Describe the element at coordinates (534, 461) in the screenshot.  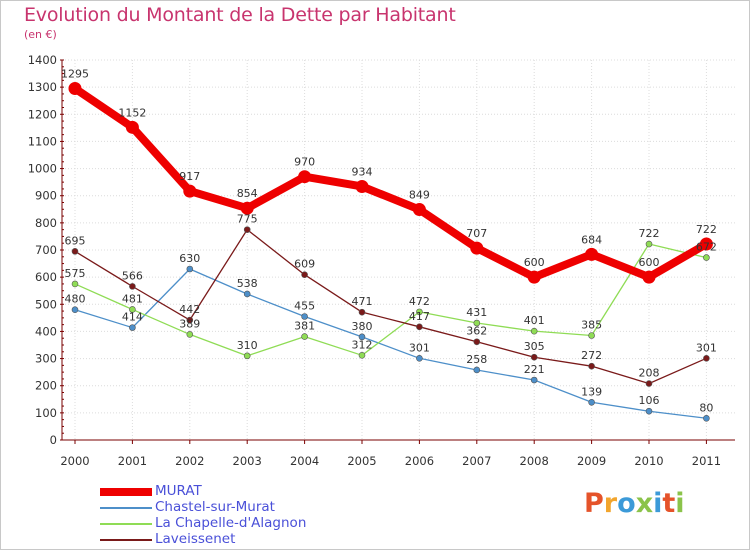
I see `x-tick-label: 2008` at that location.